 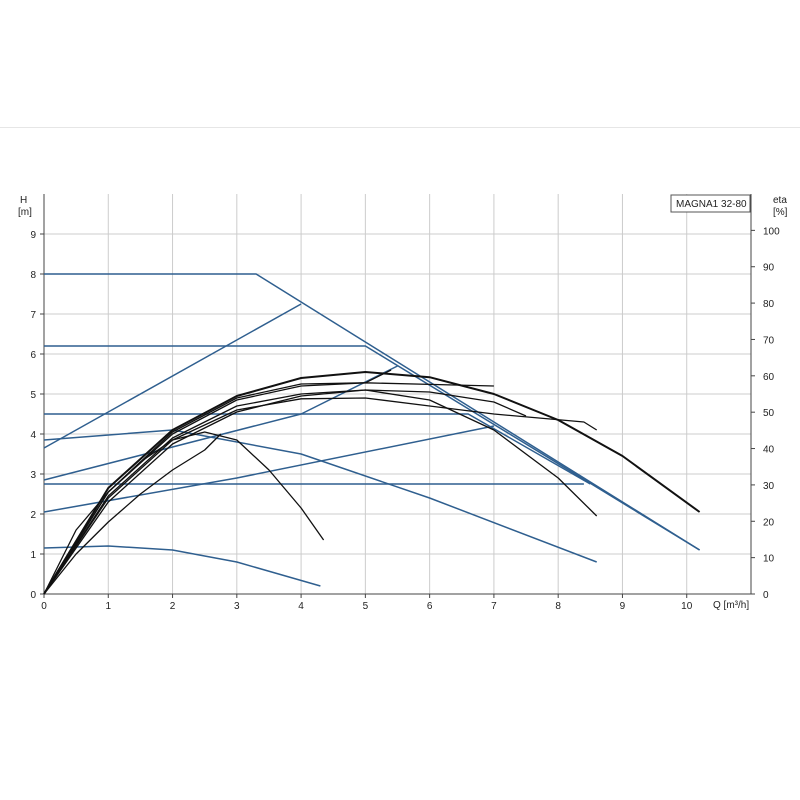 I want to click on y-right-tick-label: 80, so click(x=769, y=304).